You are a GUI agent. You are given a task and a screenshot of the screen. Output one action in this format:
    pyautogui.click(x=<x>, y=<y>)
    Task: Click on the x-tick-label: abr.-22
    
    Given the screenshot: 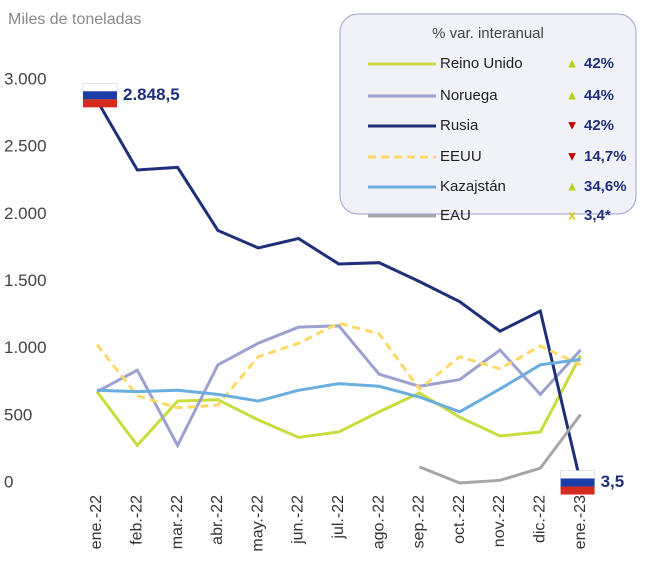 What is the action you would take?
    pyautogui.click(x=217, y=520)
    